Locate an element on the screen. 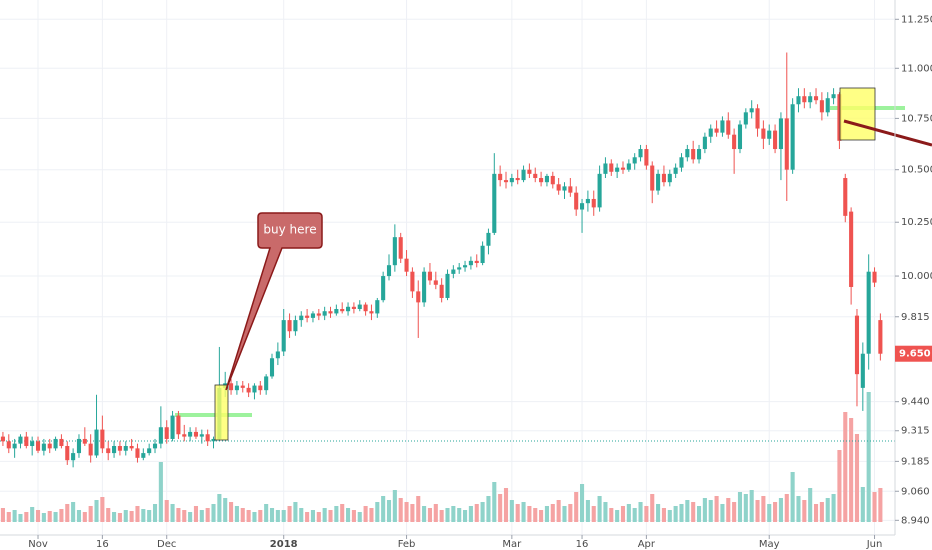 The width and height of the screenshot is (932, 550). x-tick-label: May is located at coordinates (769, 544).